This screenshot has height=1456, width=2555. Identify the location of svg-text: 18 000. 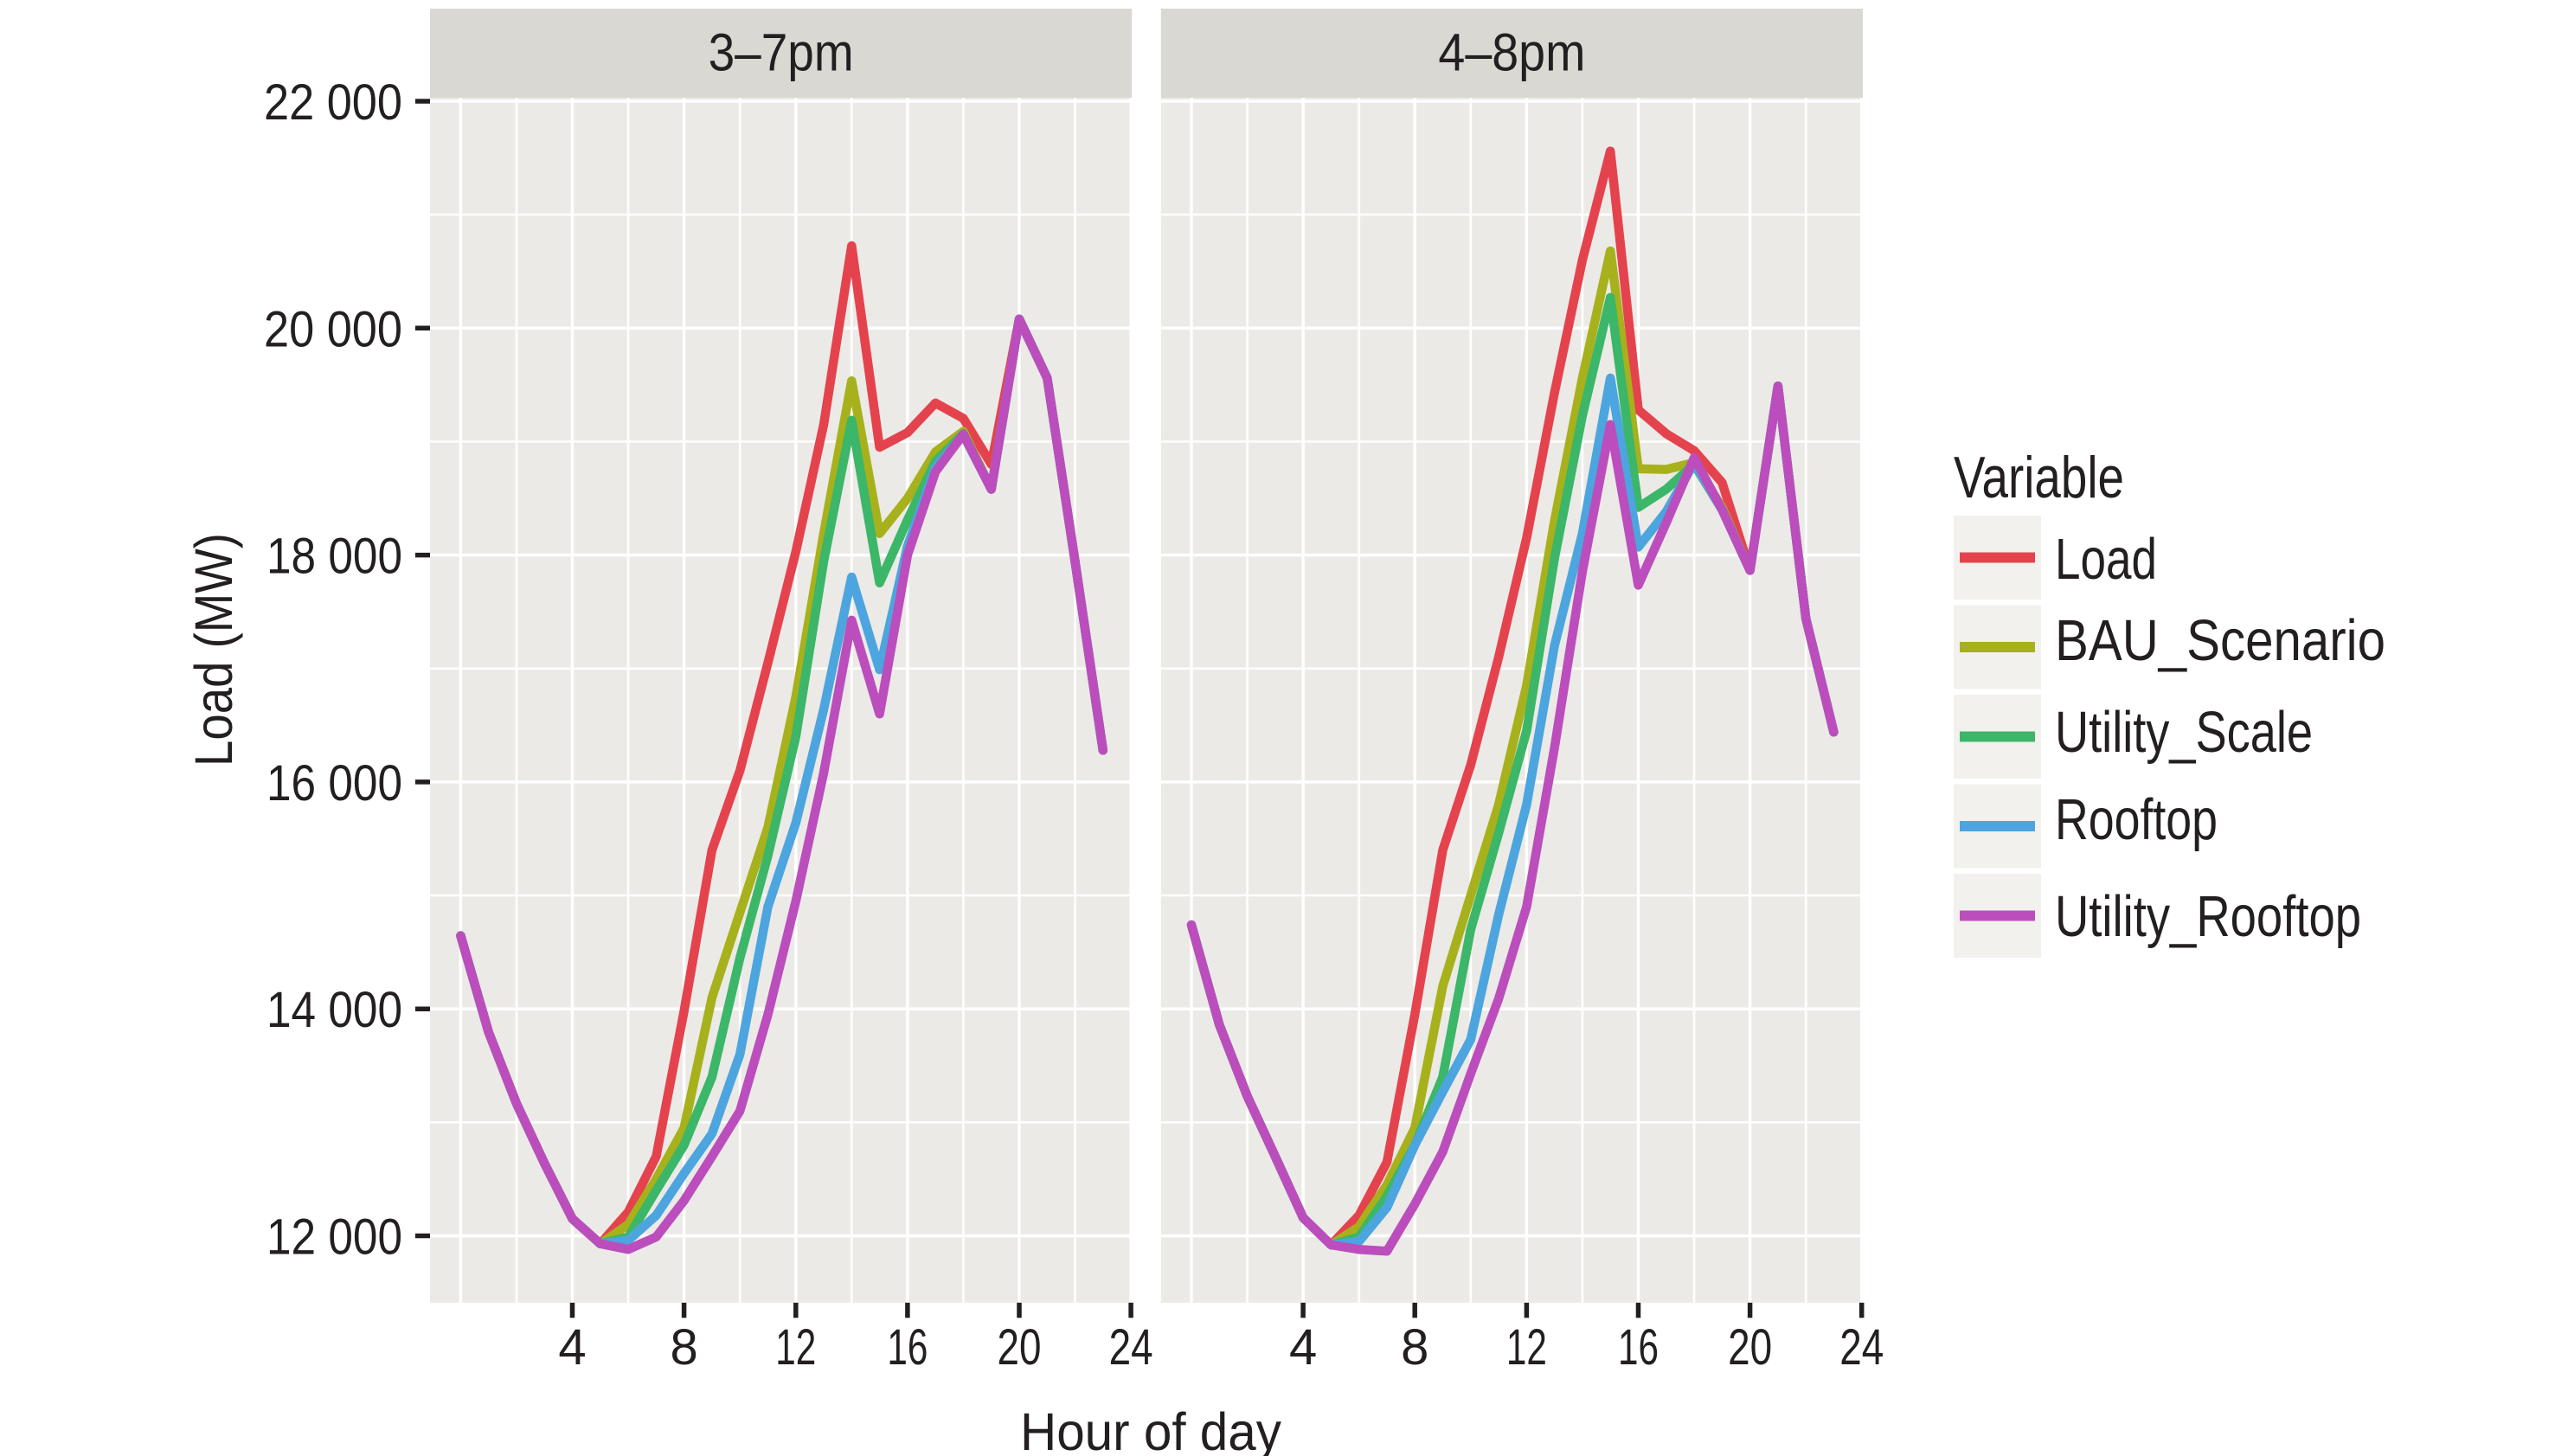
(334, 557).